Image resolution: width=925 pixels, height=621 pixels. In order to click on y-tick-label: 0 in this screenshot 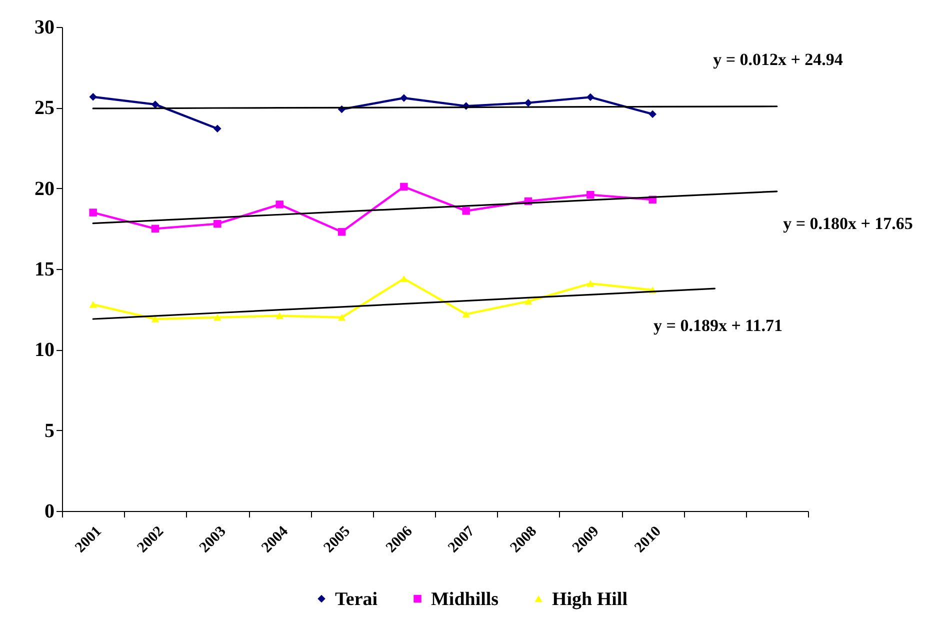, I will do `click(49, 511)`.